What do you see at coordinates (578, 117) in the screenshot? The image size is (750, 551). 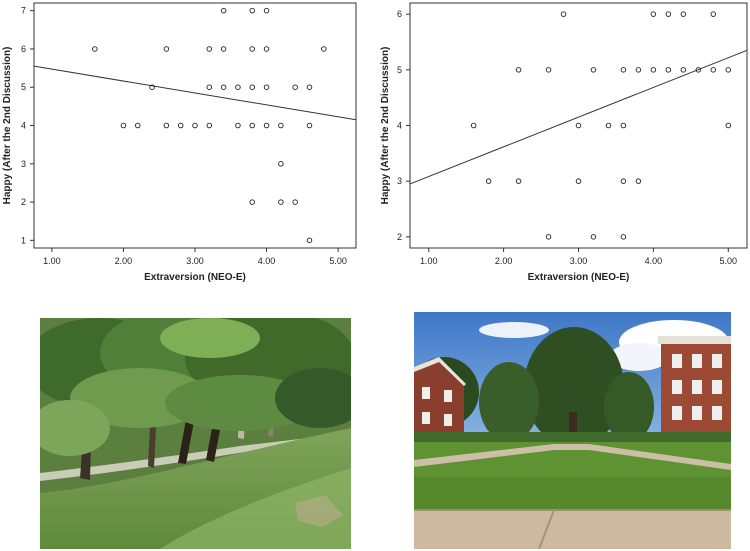 I see `right-fit-line` at bounding box center [578, 117].